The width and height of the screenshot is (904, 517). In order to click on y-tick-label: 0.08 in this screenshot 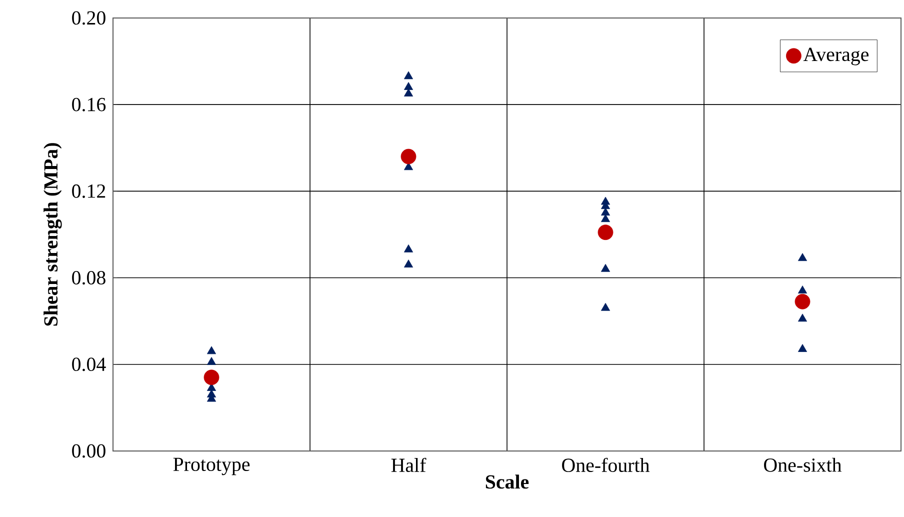, I will do `click(89, 278)`.